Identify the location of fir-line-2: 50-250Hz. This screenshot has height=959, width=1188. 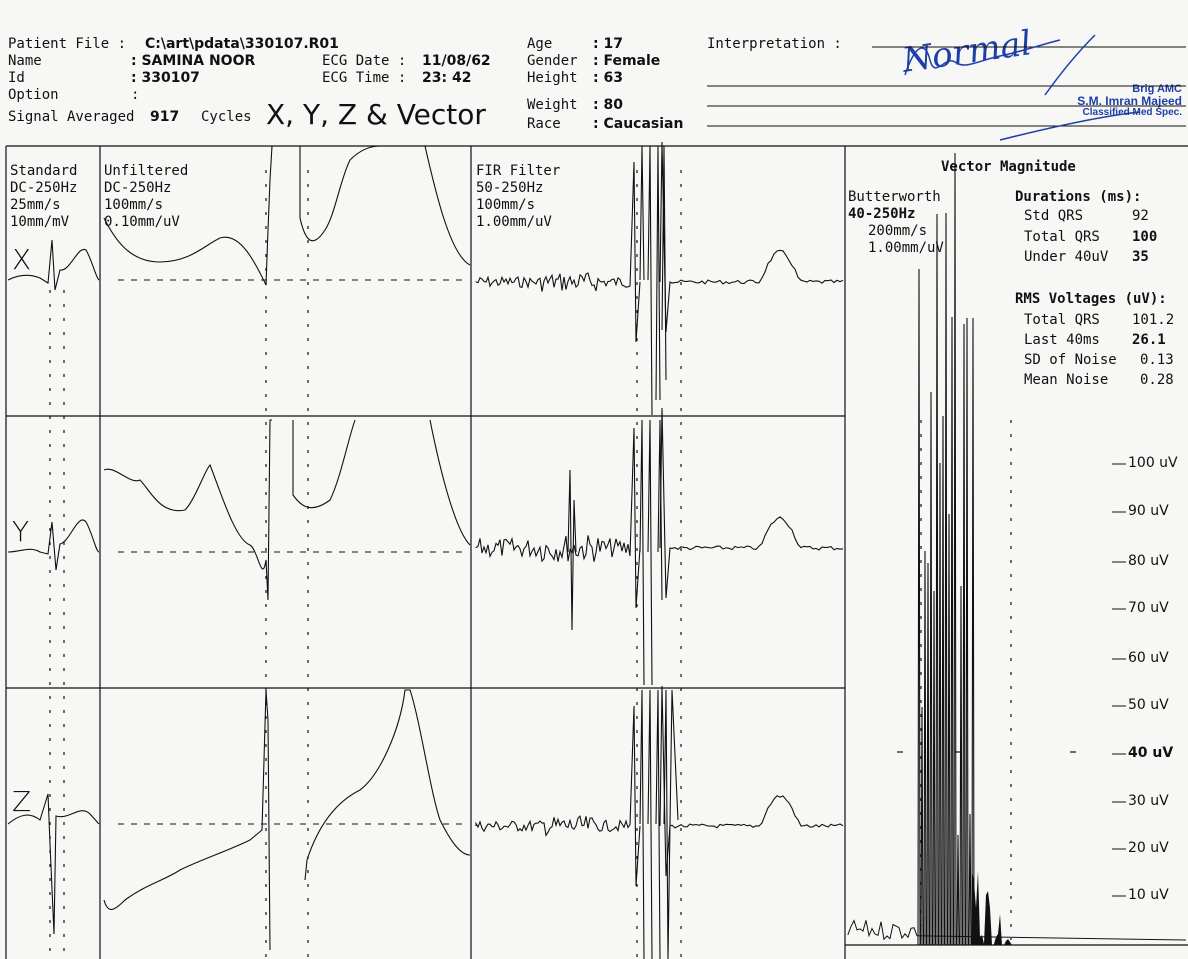
(510, 188).